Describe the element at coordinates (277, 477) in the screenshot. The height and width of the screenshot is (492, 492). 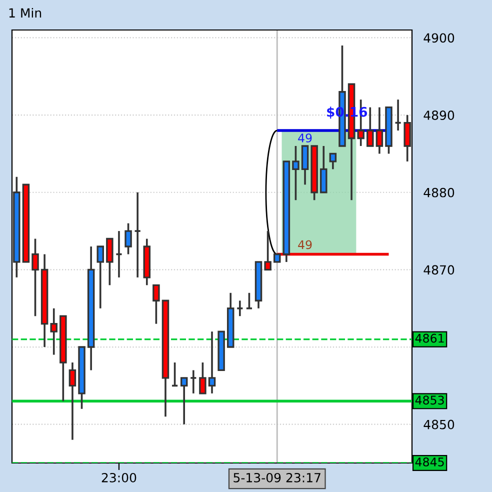
I see `x-tick-label: 5-13-09 23:17` at that location.